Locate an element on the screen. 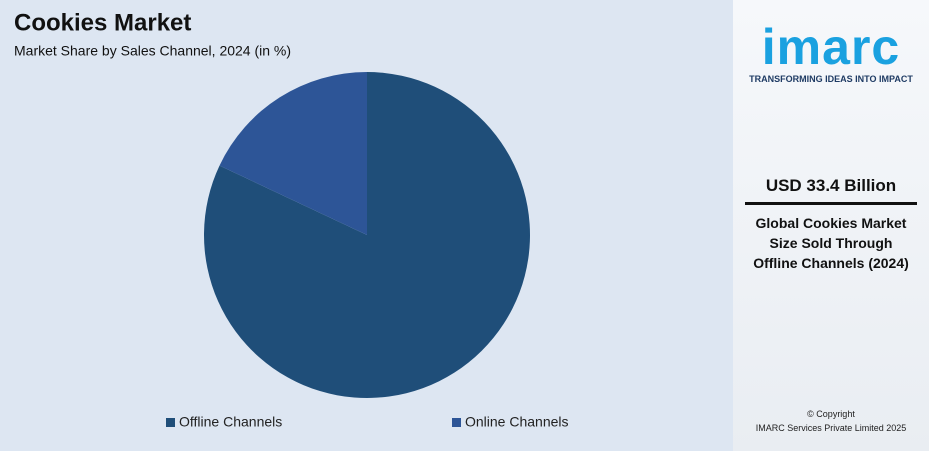 The image size is (929, 451). legend-label: Offline Channels is located at coordinates (230, 422).